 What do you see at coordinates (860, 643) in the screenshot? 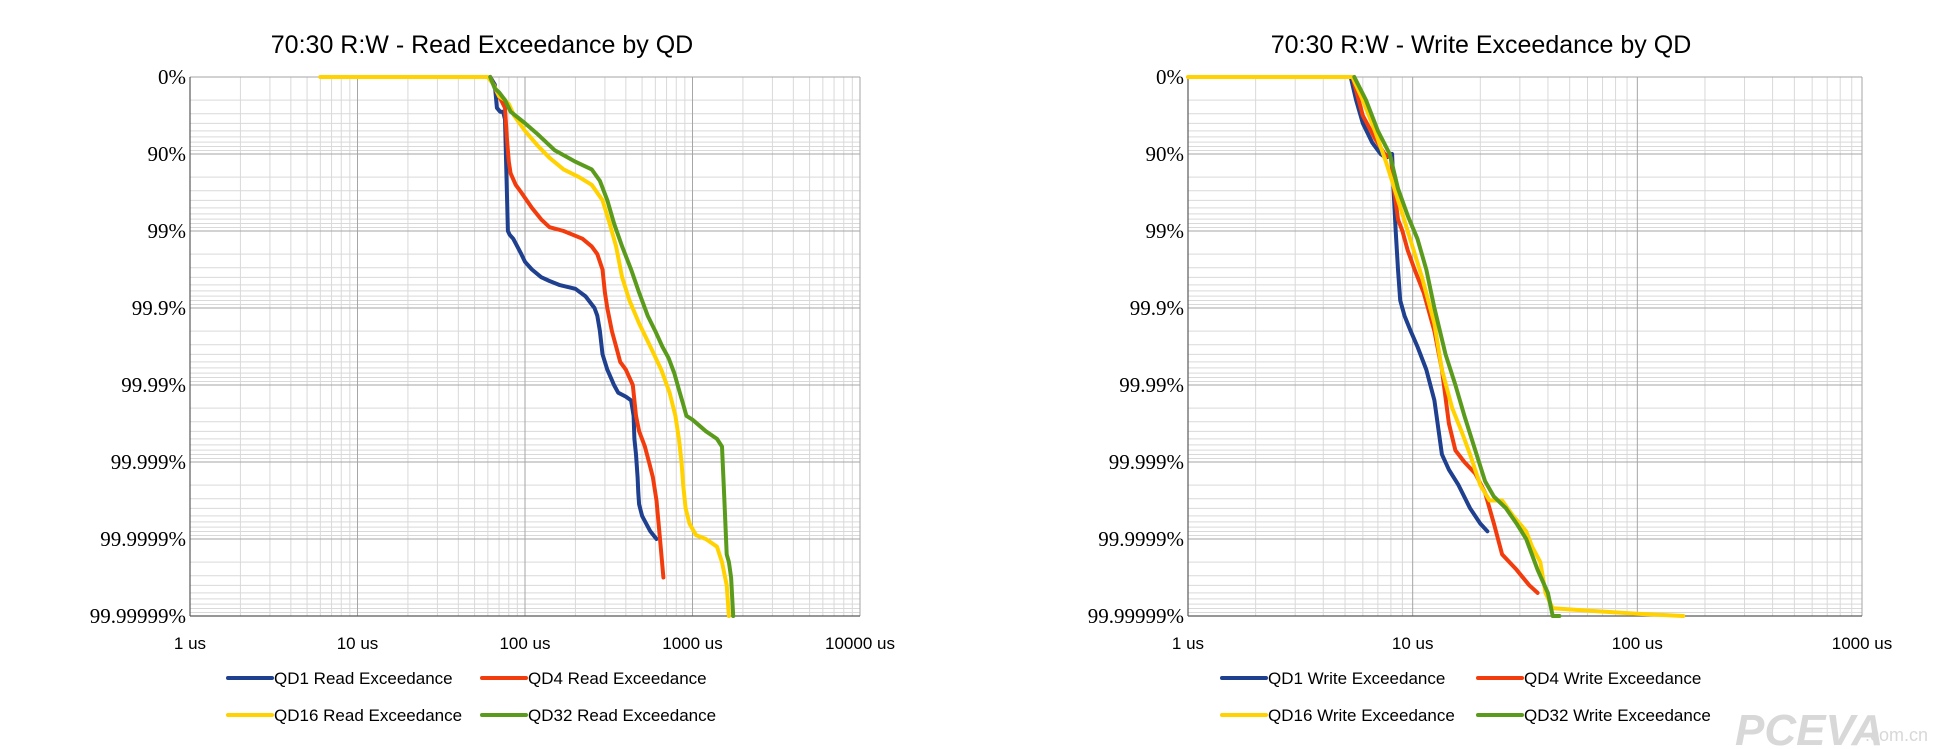
I see `x-tick-label: 10000 us` at bounding box center [860, 643].